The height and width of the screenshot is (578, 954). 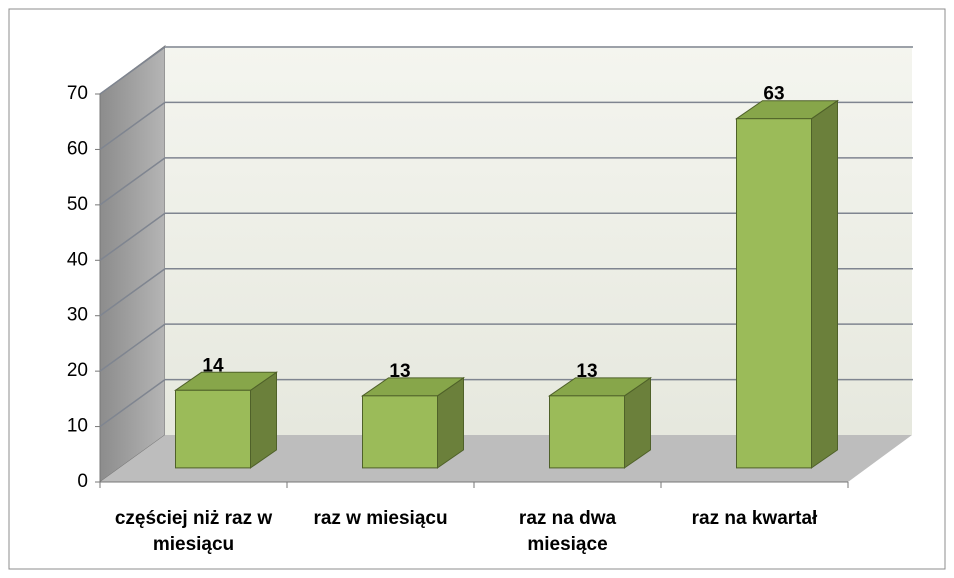 I want to click on y-tick-label: 0, so click(x=82, y=481).